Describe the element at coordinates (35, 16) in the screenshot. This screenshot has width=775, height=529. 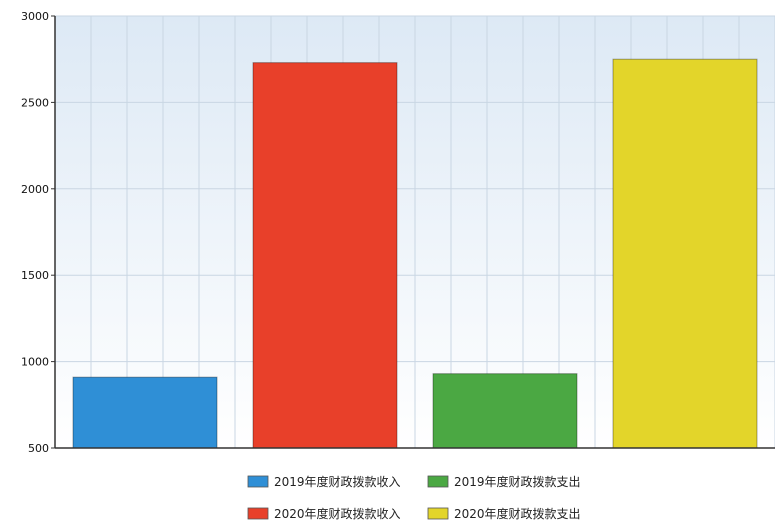
I see `y-tick-label: 3000` at that location.